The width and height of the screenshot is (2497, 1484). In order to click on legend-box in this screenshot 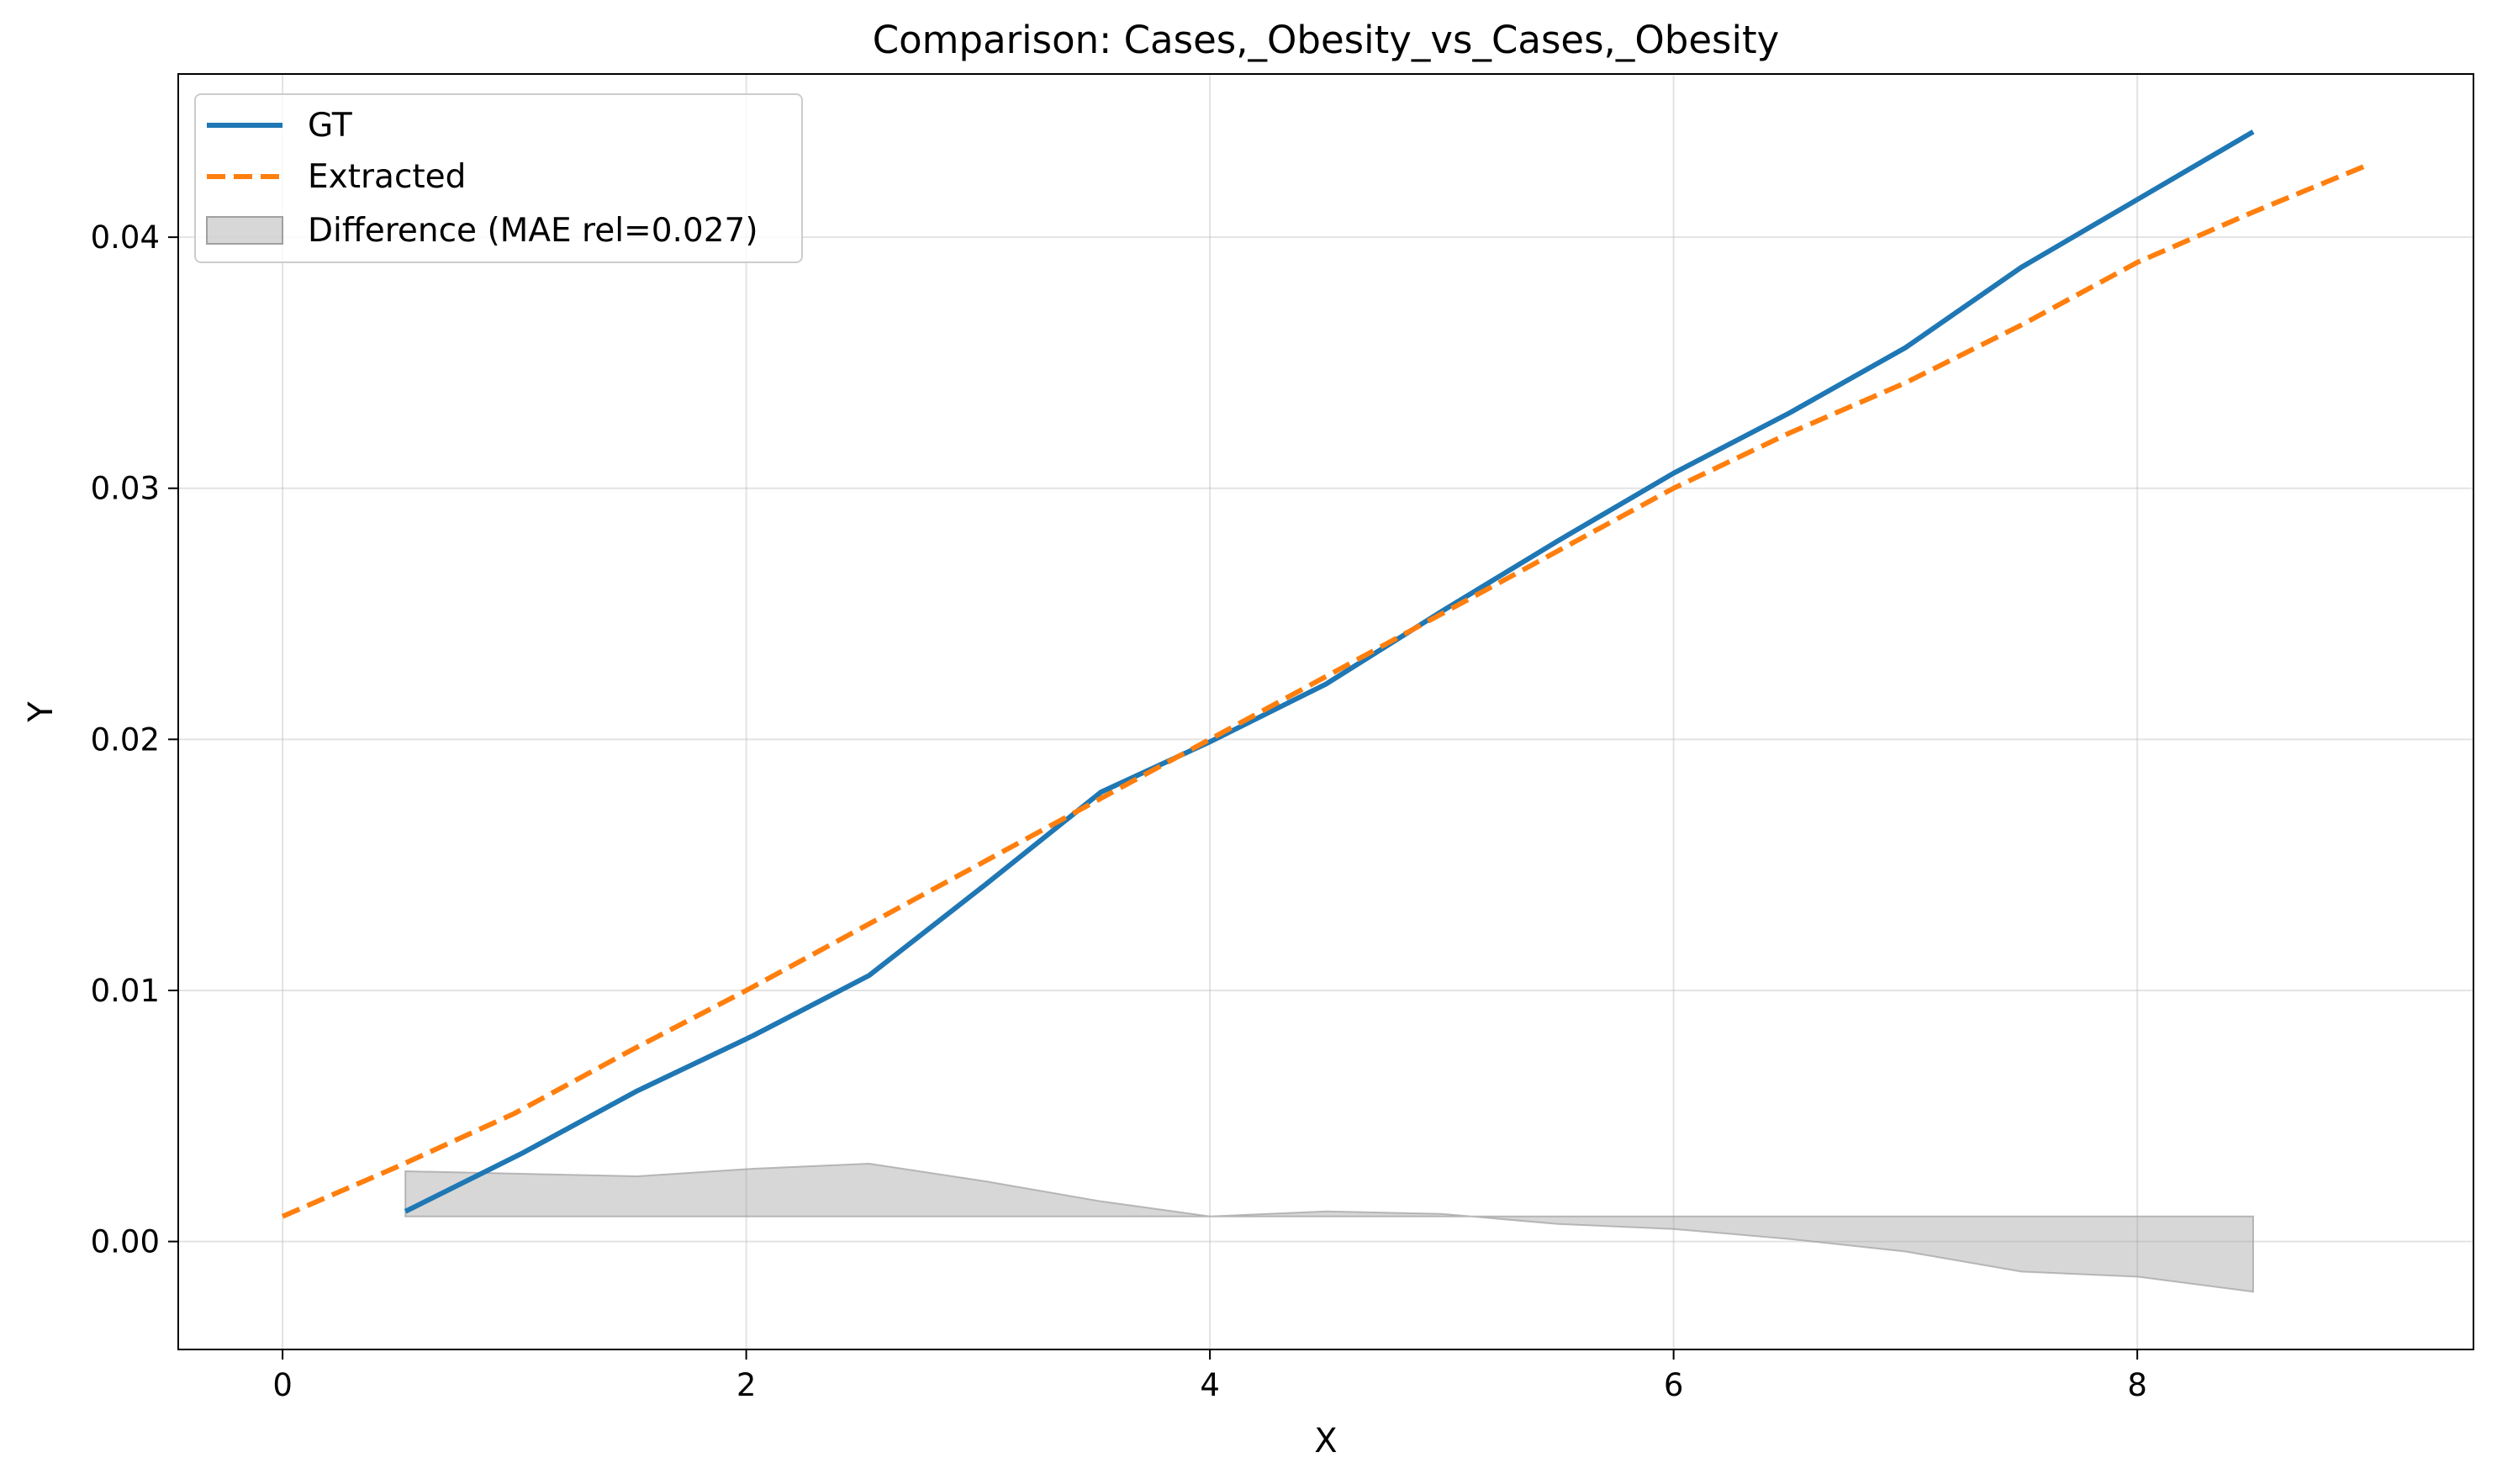, I will do `click(499, 178)`.